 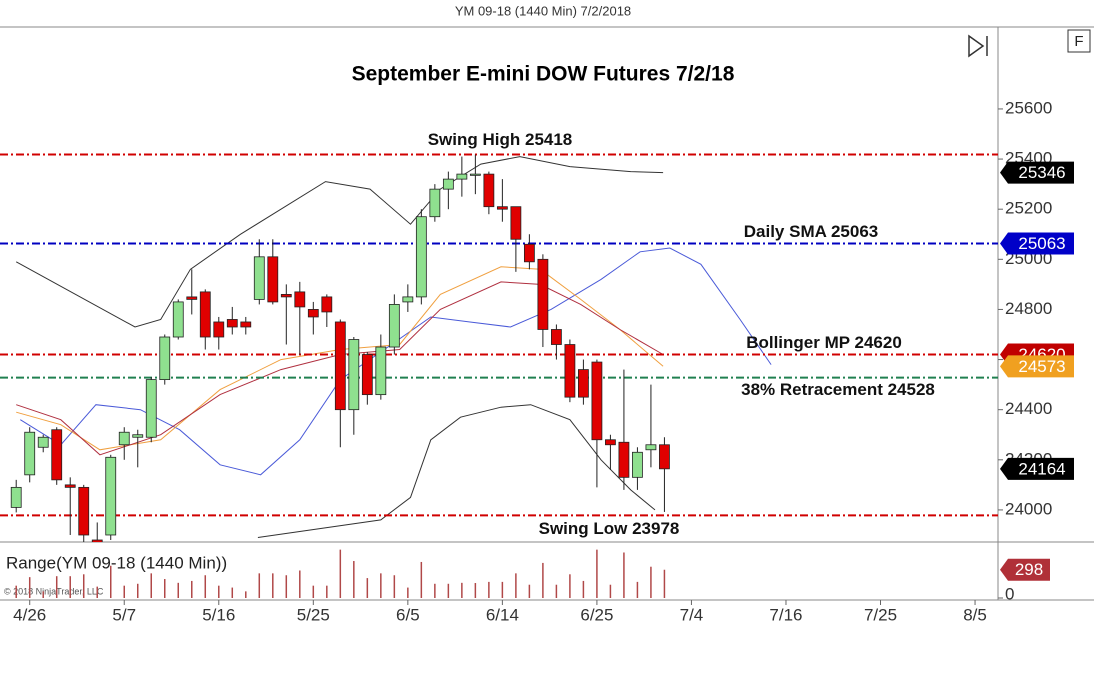 I want to click on x-tick-label: 7/25, so click(x=880, y=614).